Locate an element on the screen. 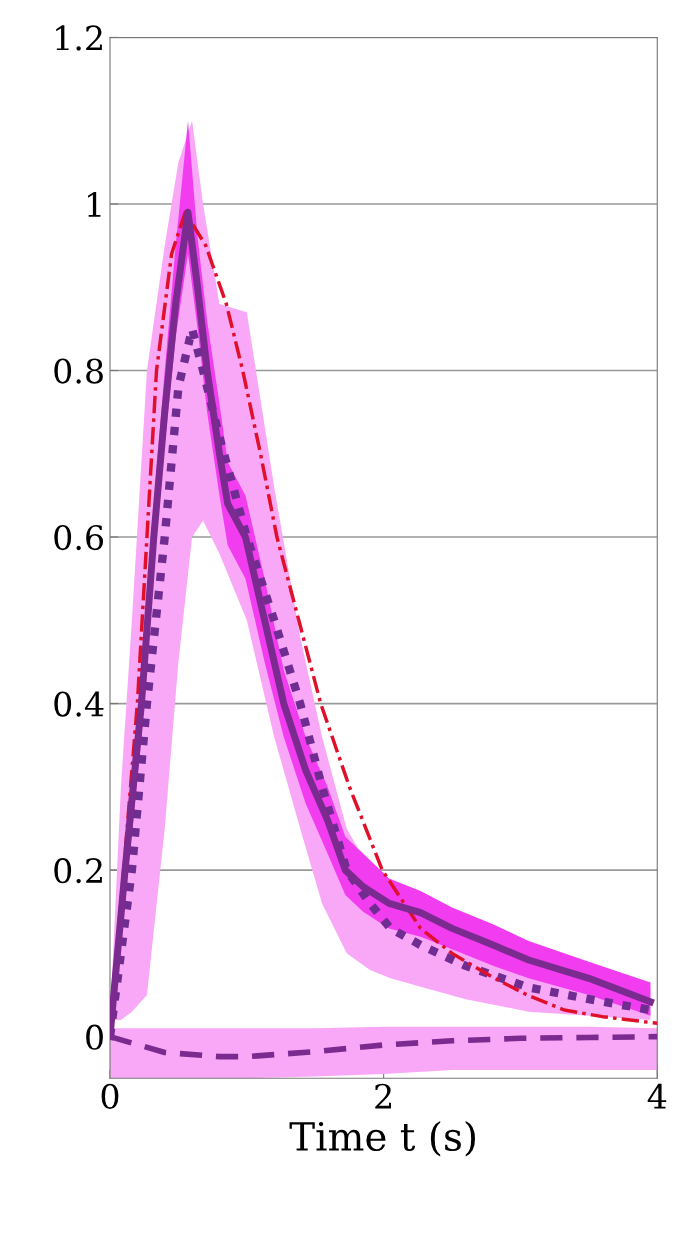 The width and height of the screenshot is (679, 1248). y-tick-label: 1 is located at coordinates (94, 204).